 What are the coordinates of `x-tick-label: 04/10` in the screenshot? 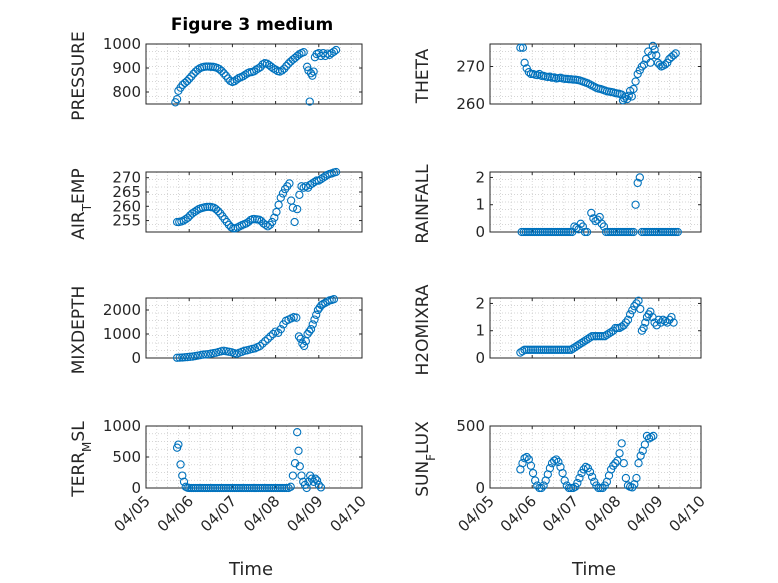 It's located at (348, 513).